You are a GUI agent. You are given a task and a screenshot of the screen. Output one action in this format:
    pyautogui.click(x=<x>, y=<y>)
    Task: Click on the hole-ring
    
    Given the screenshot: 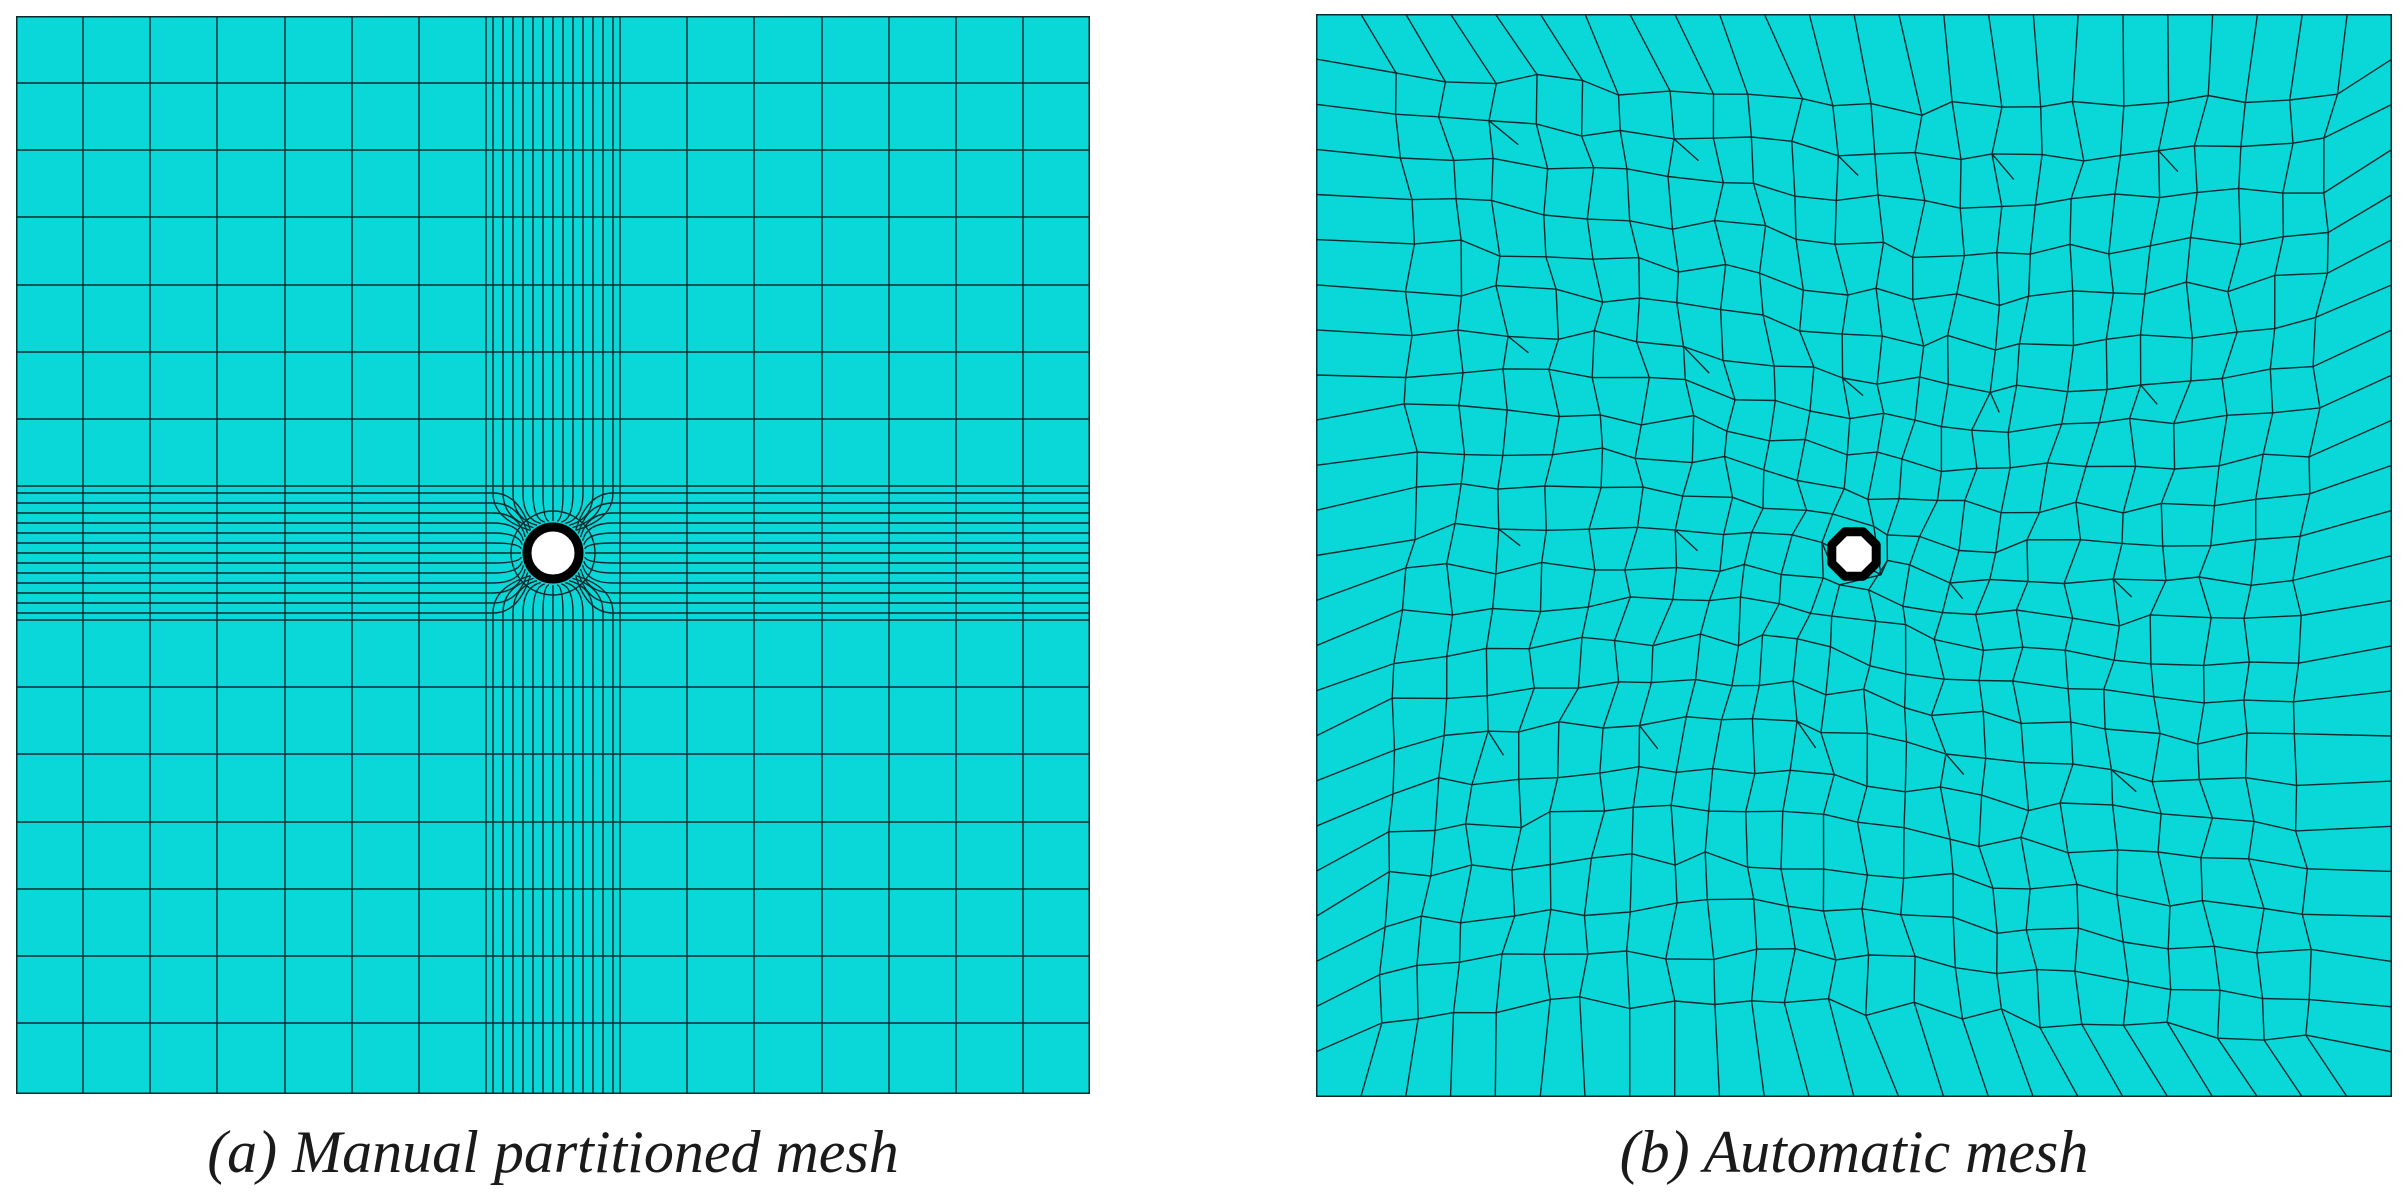 What is the action you would take?
    pyautogui.click(x=553, y=553)
    